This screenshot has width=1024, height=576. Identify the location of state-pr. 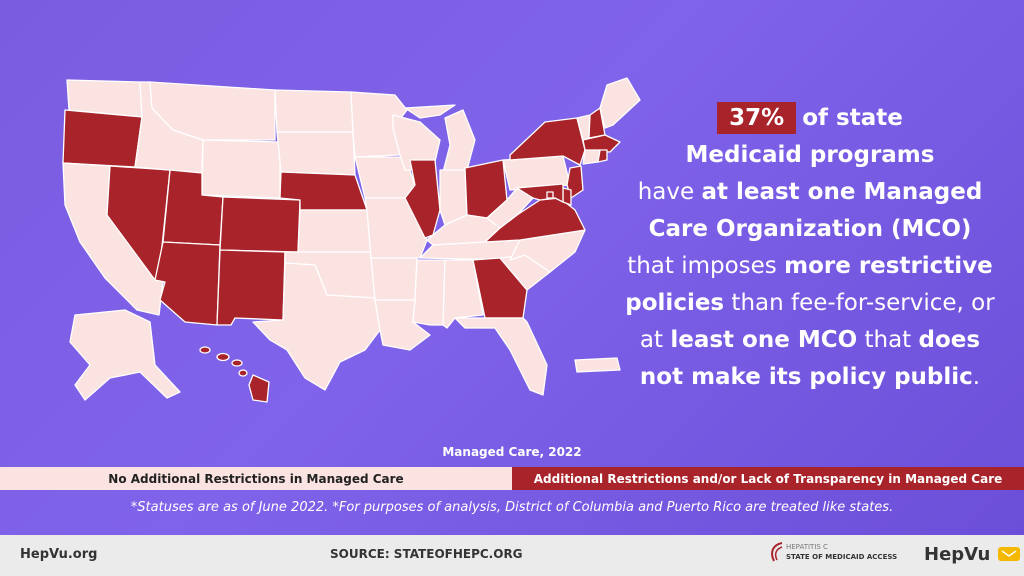
(597, 365).